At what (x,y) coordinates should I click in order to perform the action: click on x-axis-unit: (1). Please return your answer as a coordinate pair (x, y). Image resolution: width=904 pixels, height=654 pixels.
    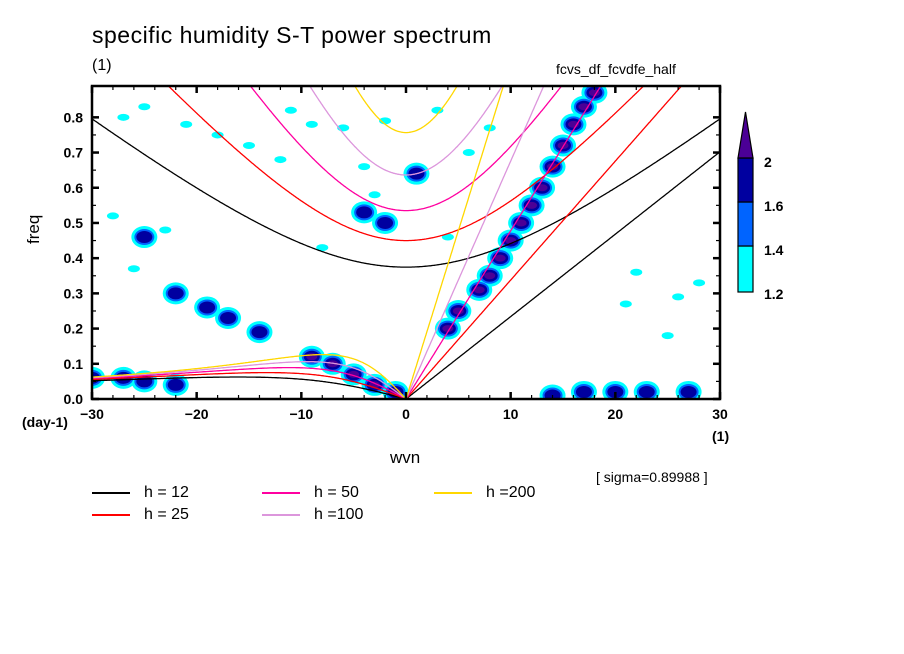
    Looking at the image, I should click on (721, 436).